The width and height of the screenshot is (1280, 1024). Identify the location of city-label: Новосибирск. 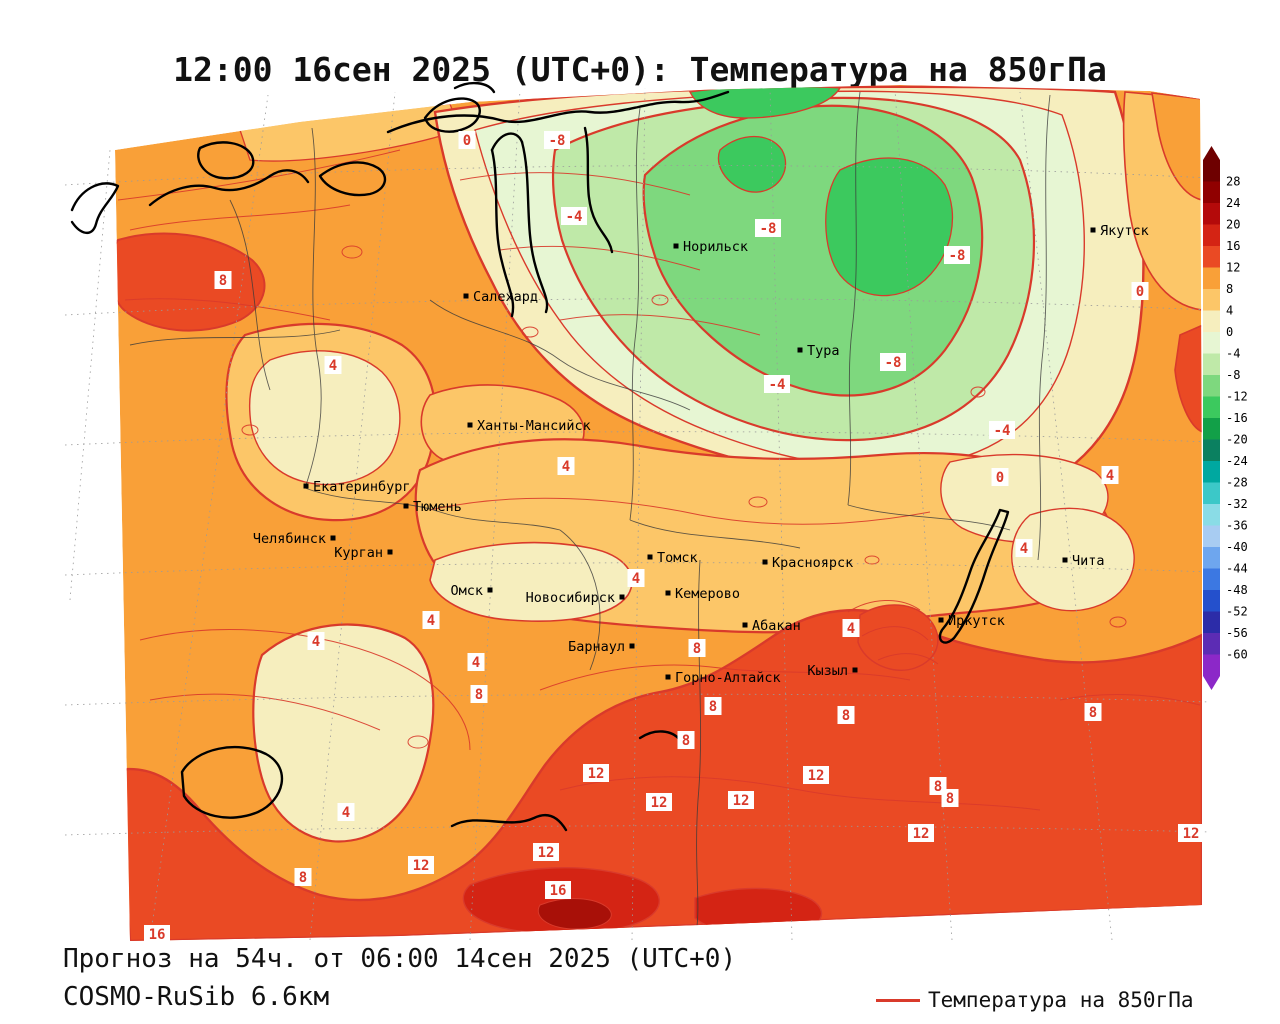
(570, 598).